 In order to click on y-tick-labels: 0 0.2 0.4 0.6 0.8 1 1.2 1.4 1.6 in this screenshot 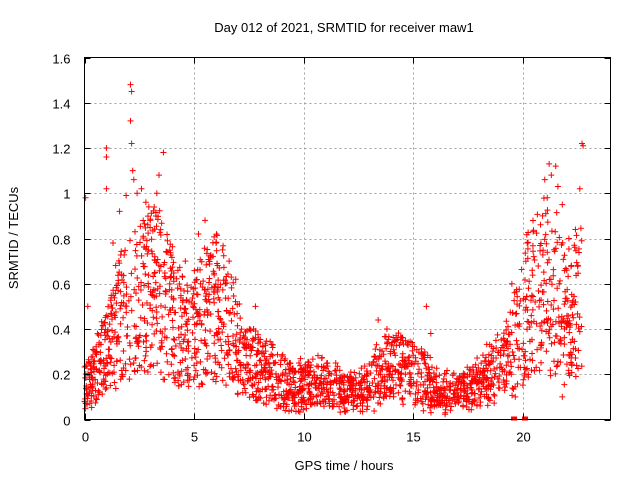, I will do `click(61, 240)`.